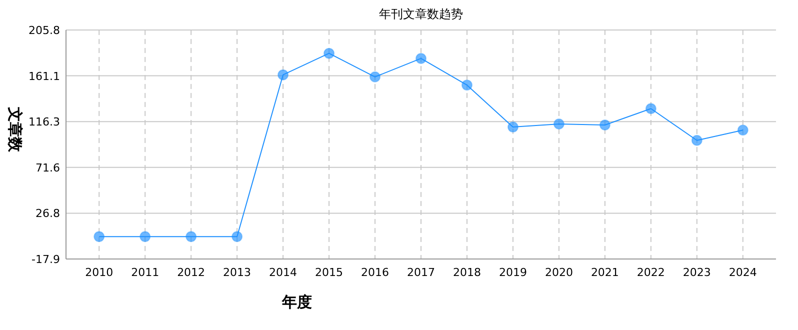  Describe the element at coordinates (696, 272) in the screenshot. I see `x-tick-label: 2023` at that location.